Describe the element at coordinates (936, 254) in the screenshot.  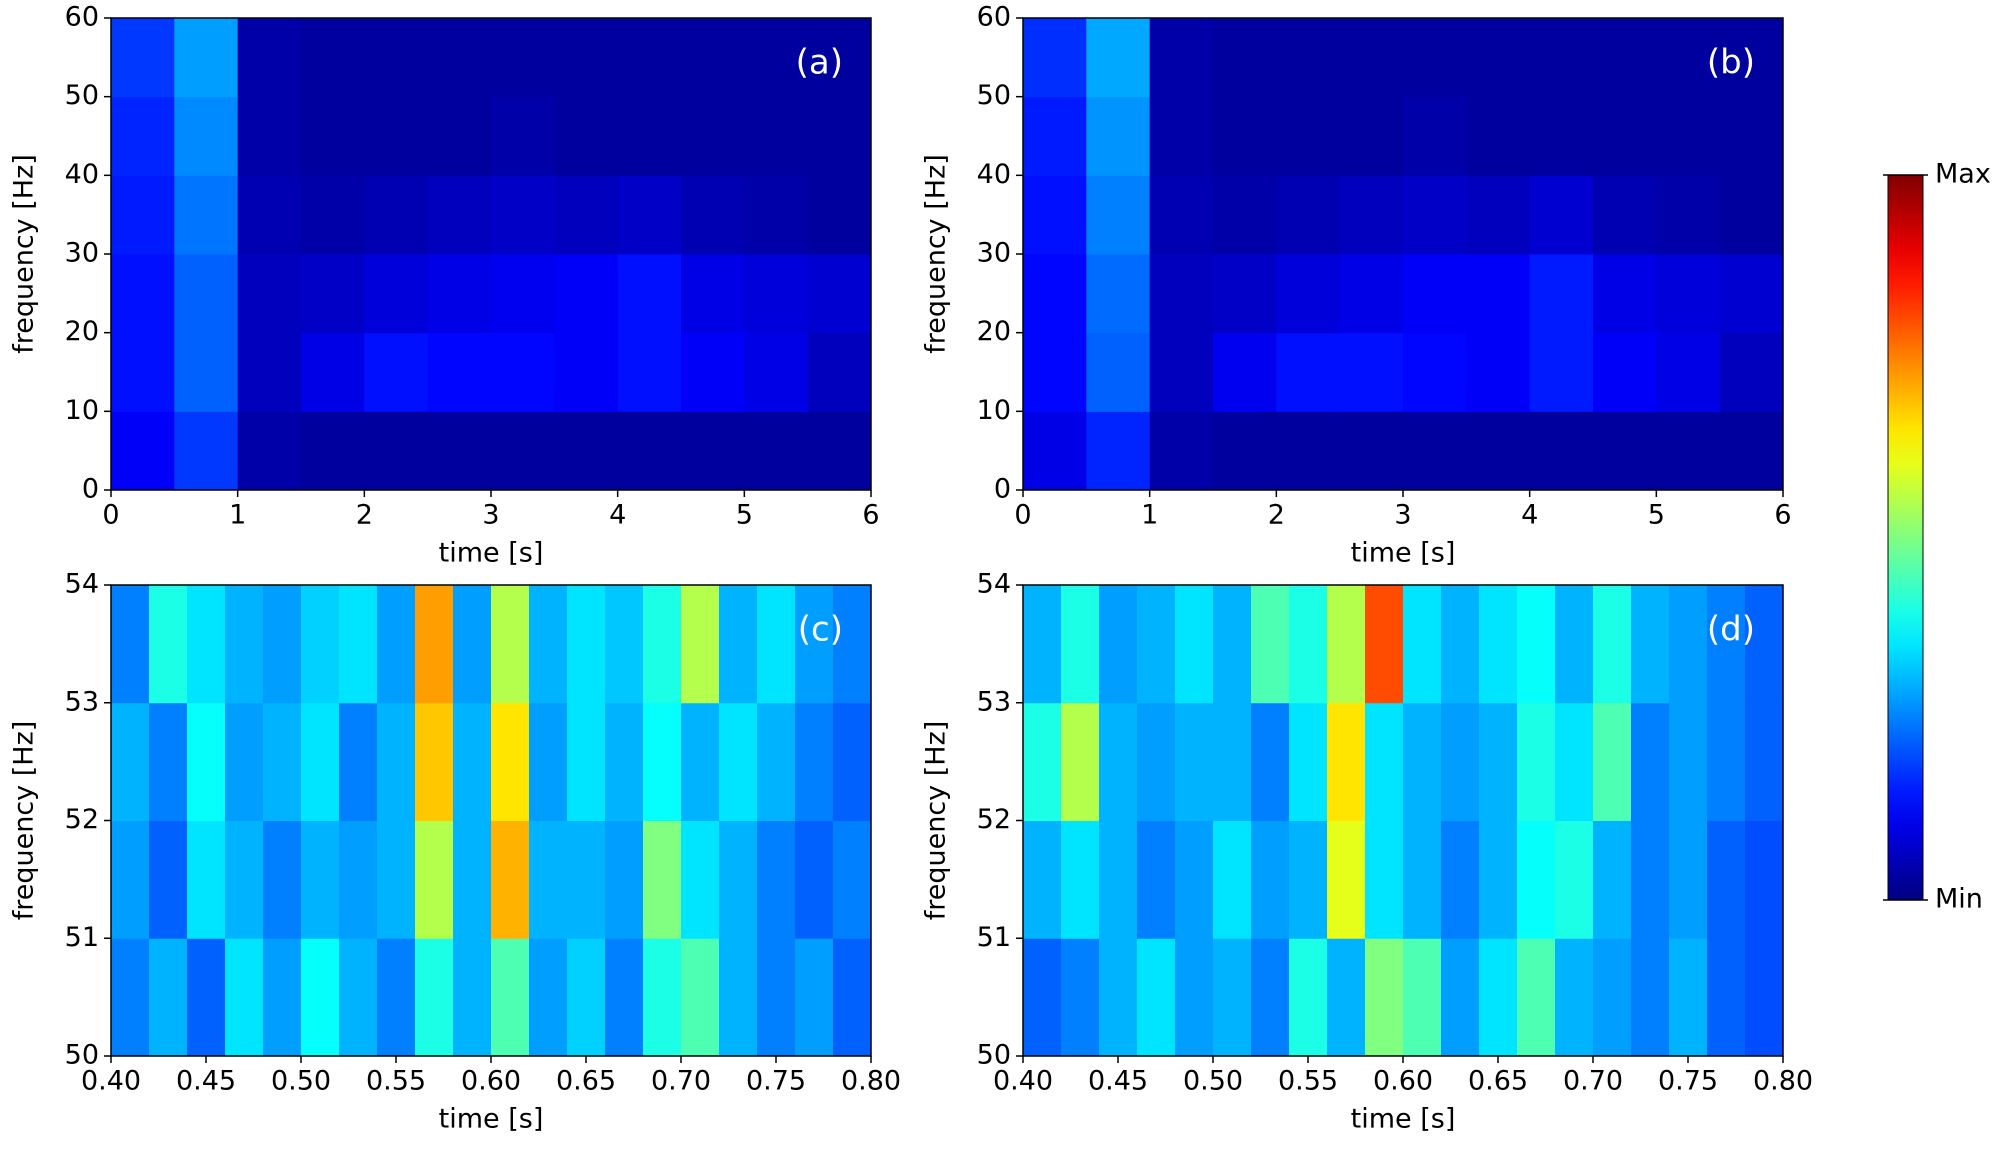
I see `y-axis-label: frequency [Hz]` at that location.